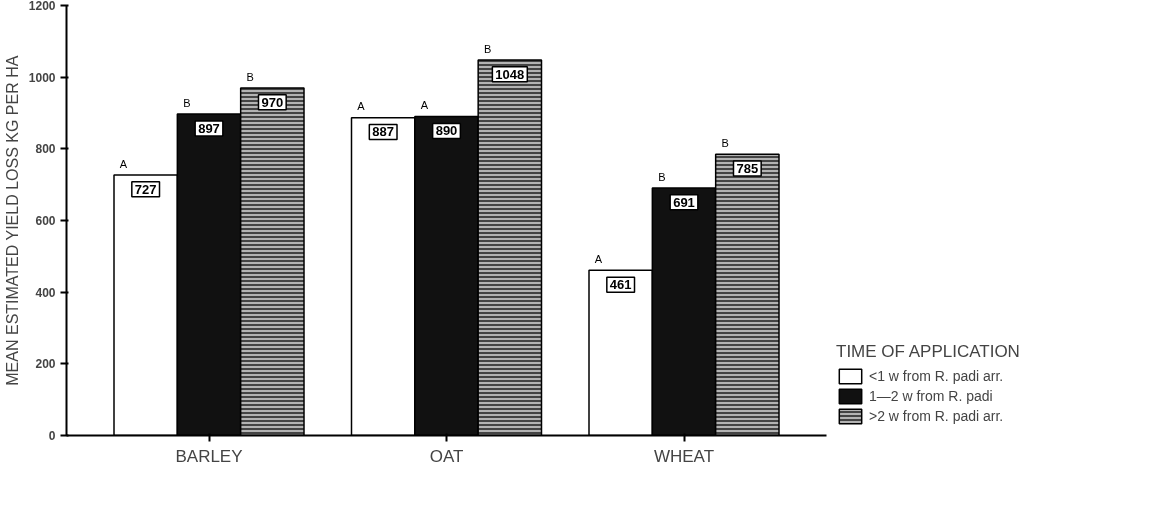  What do you see at coordinates (272, 102) in the screenshot?
I see `data-label: 970` at bounding box center [272, 102].